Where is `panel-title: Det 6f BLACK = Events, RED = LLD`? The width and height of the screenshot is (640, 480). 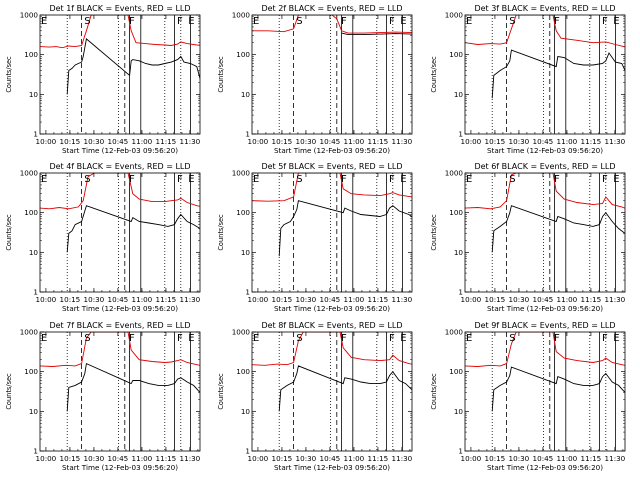
panel-title: Det 6f BLACK = Events, RED = LLD is located at coordinates (544, 166).